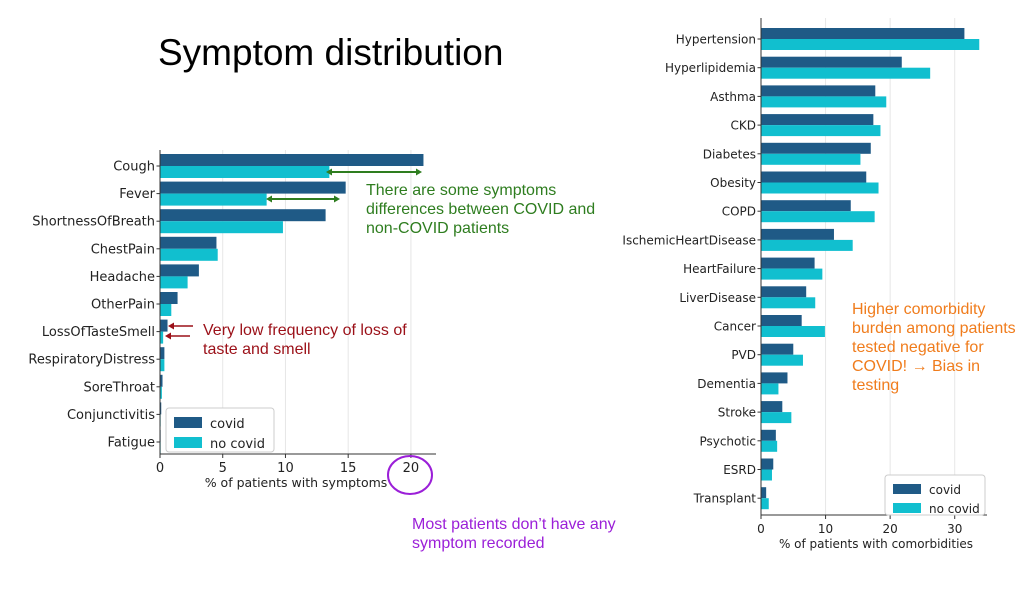  I want to click on comorbidity-bar-no-covid-hypertension, so click(870, 44).